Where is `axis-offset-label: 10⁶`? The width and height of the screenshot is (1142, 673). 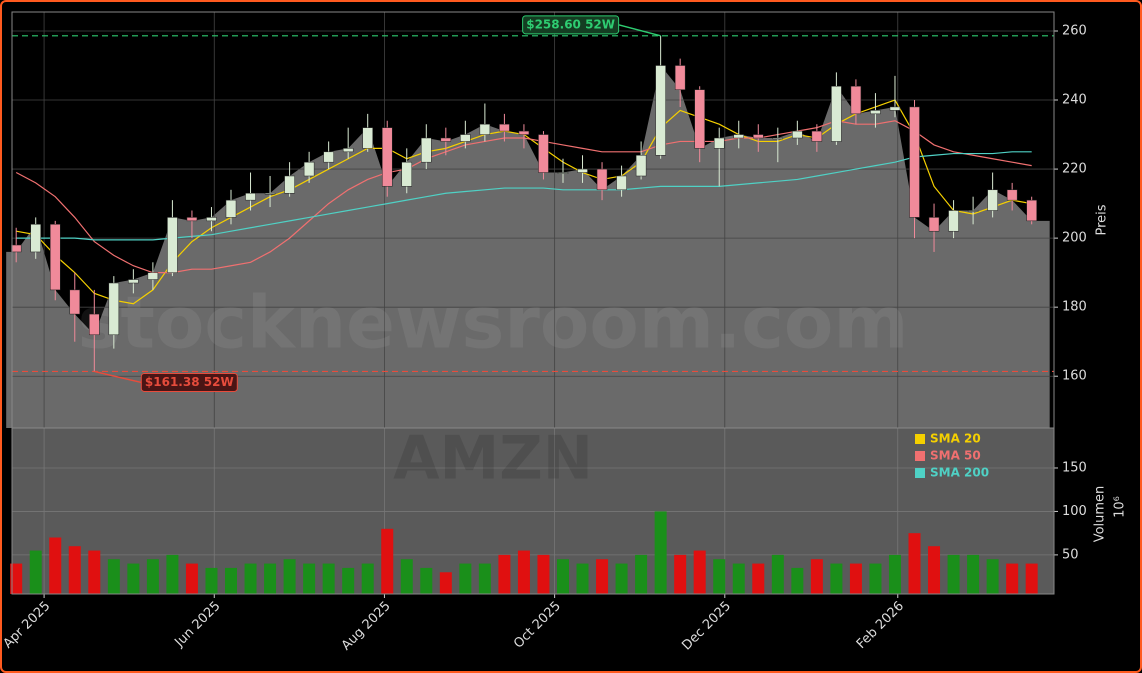
axis-offset-label: 10⁶ is located at coordinates (1120, 507).